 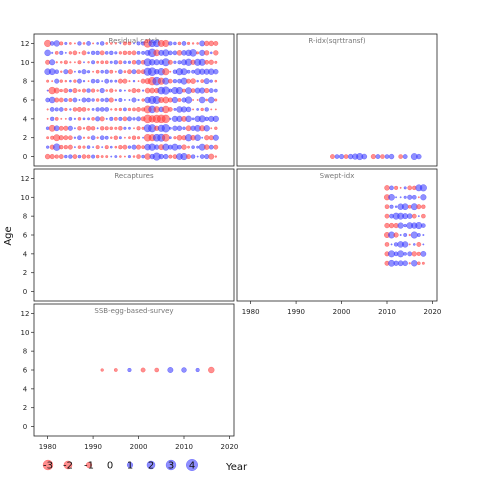 I want to click on panel-1: R-idx(sqrttransf), so click(x=337, y=100).